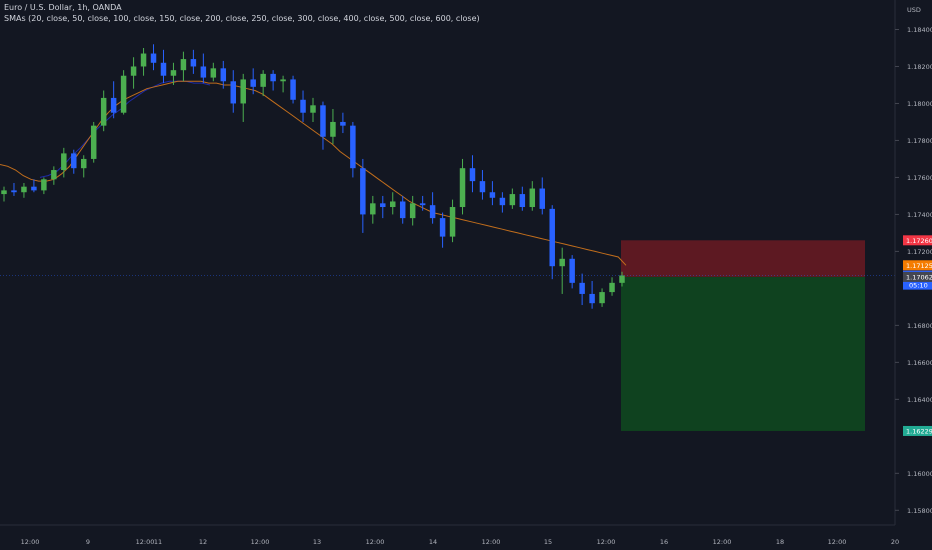 Image resolution: width=932 pixels, height=550 pixels. What do you see at coordinates (919, 104) in the screenshot?
I see `price-tick-label: 1.18000` at bounding box center [919, 104].